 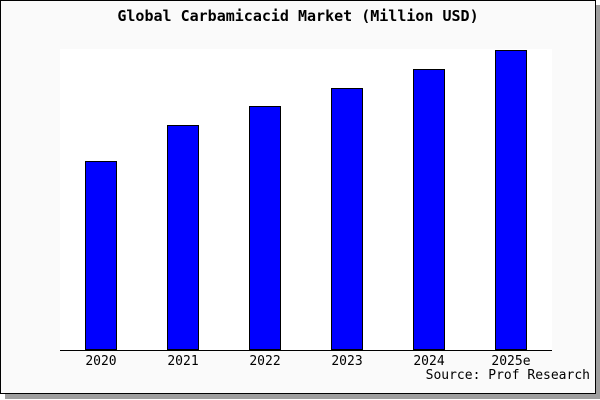 What do you see at coordinates (183, 237) in the screenshot?
I see `bar-2021` at bounding box center [183, 237].